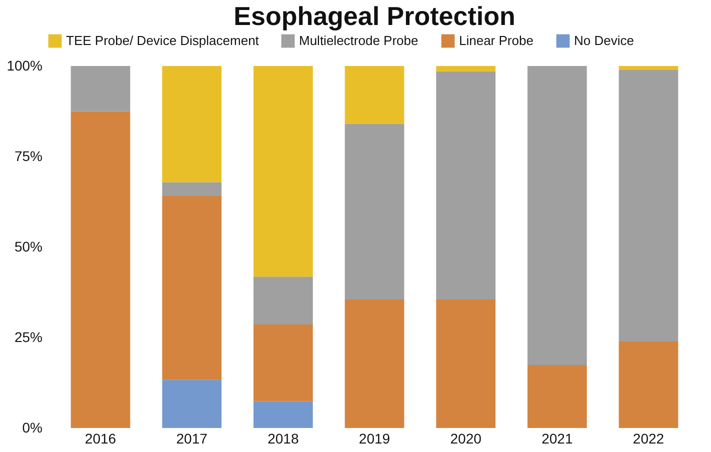  Describe the element at coordinates (648, 438) in the screenshot. I see `x-tick-label: 2022` at that location.